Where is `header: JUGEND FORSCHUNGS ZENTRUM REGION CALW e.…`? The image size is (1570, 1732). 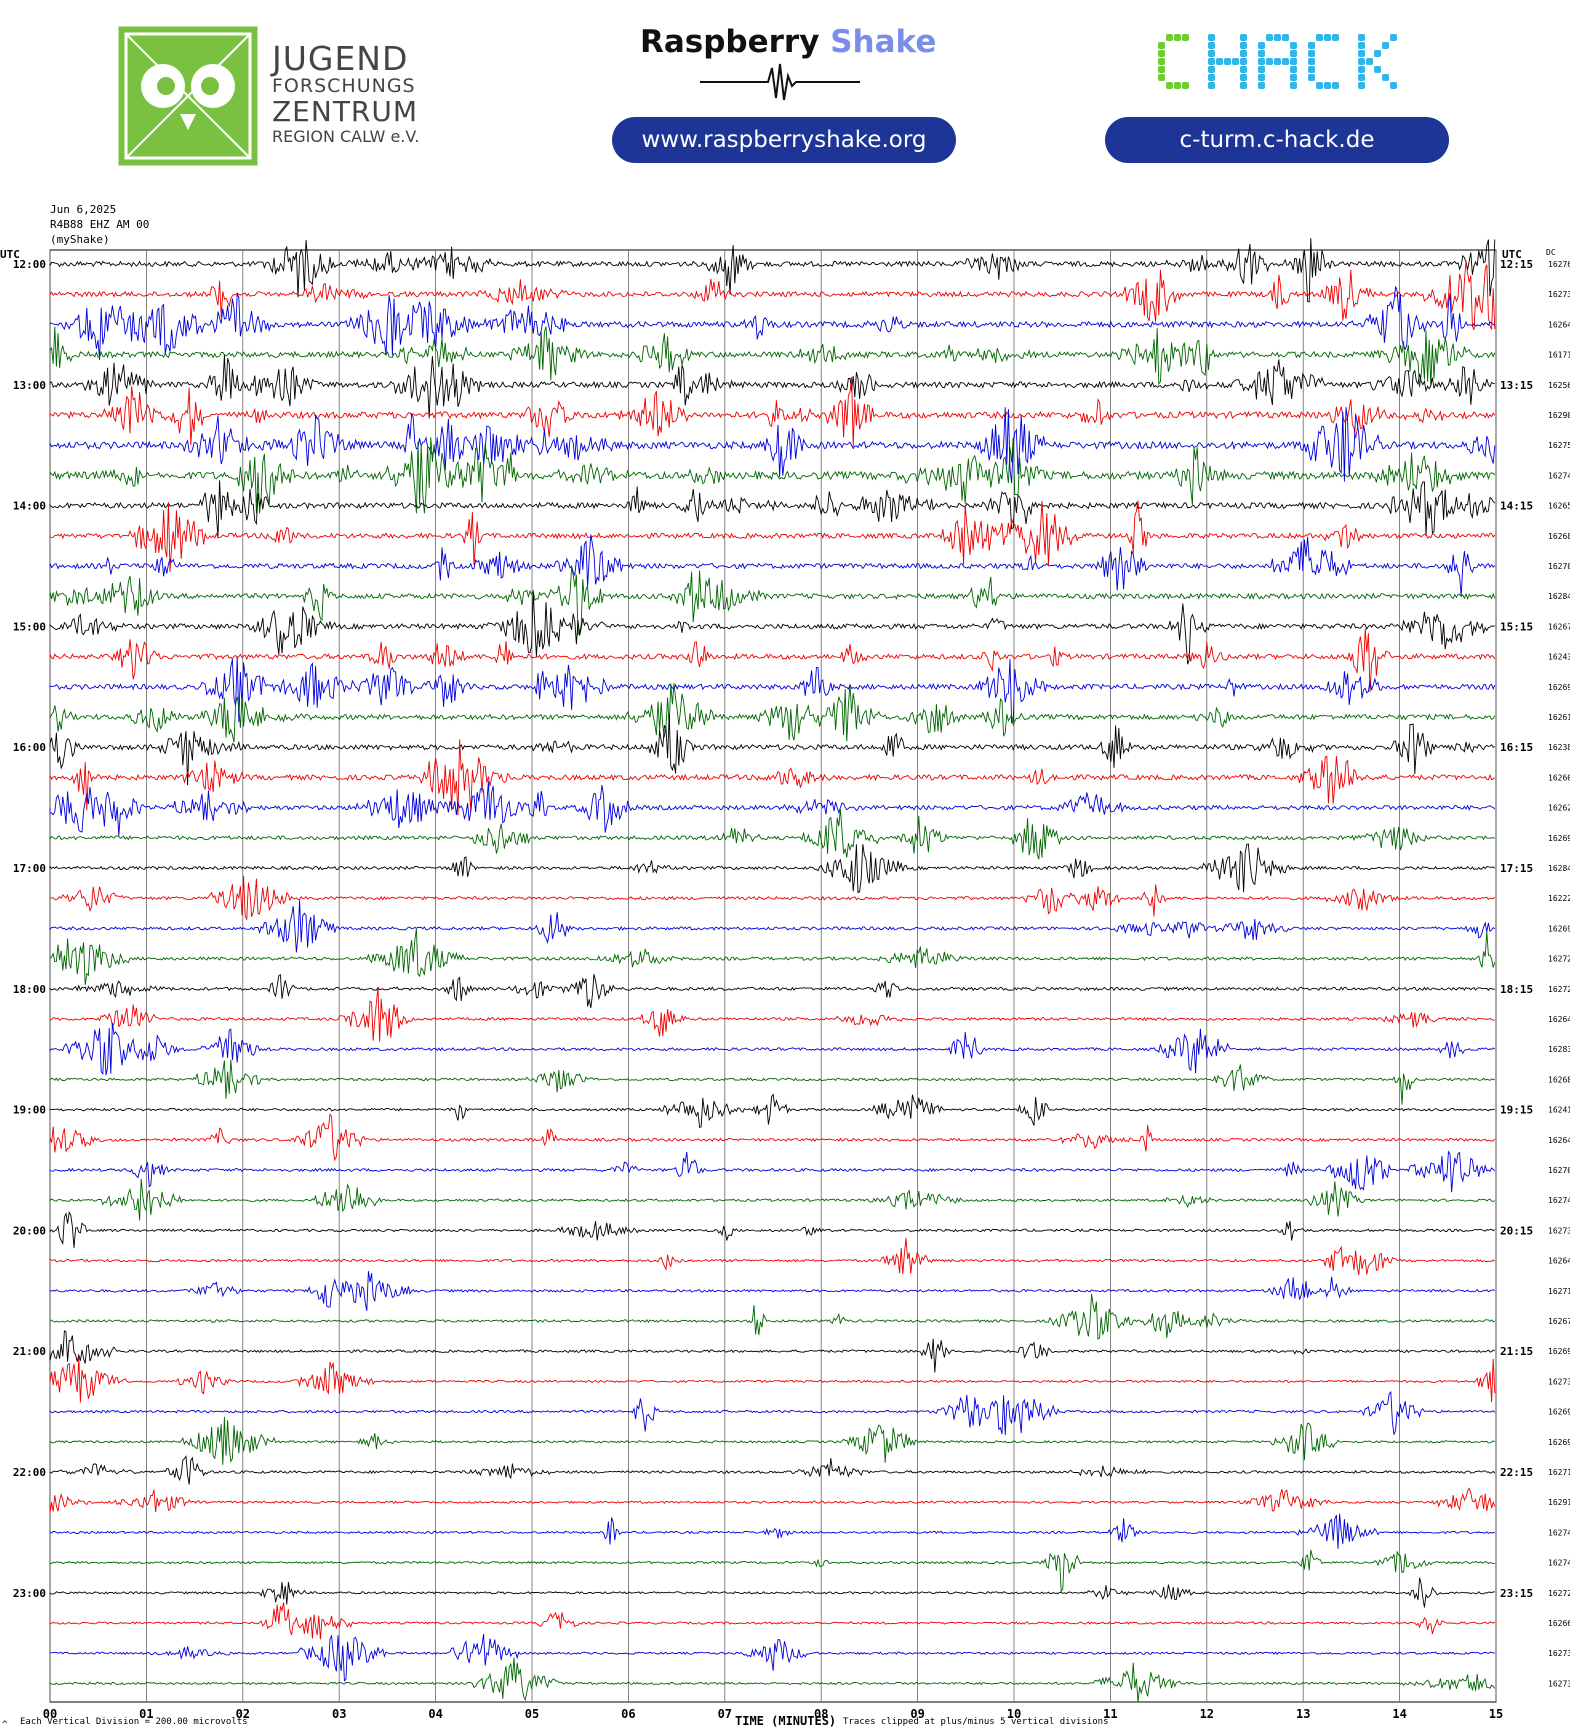
header: JUGEND FORSCHUNGS ZENTRUM REGION CALW e.… is located at coordinates (785, 95).